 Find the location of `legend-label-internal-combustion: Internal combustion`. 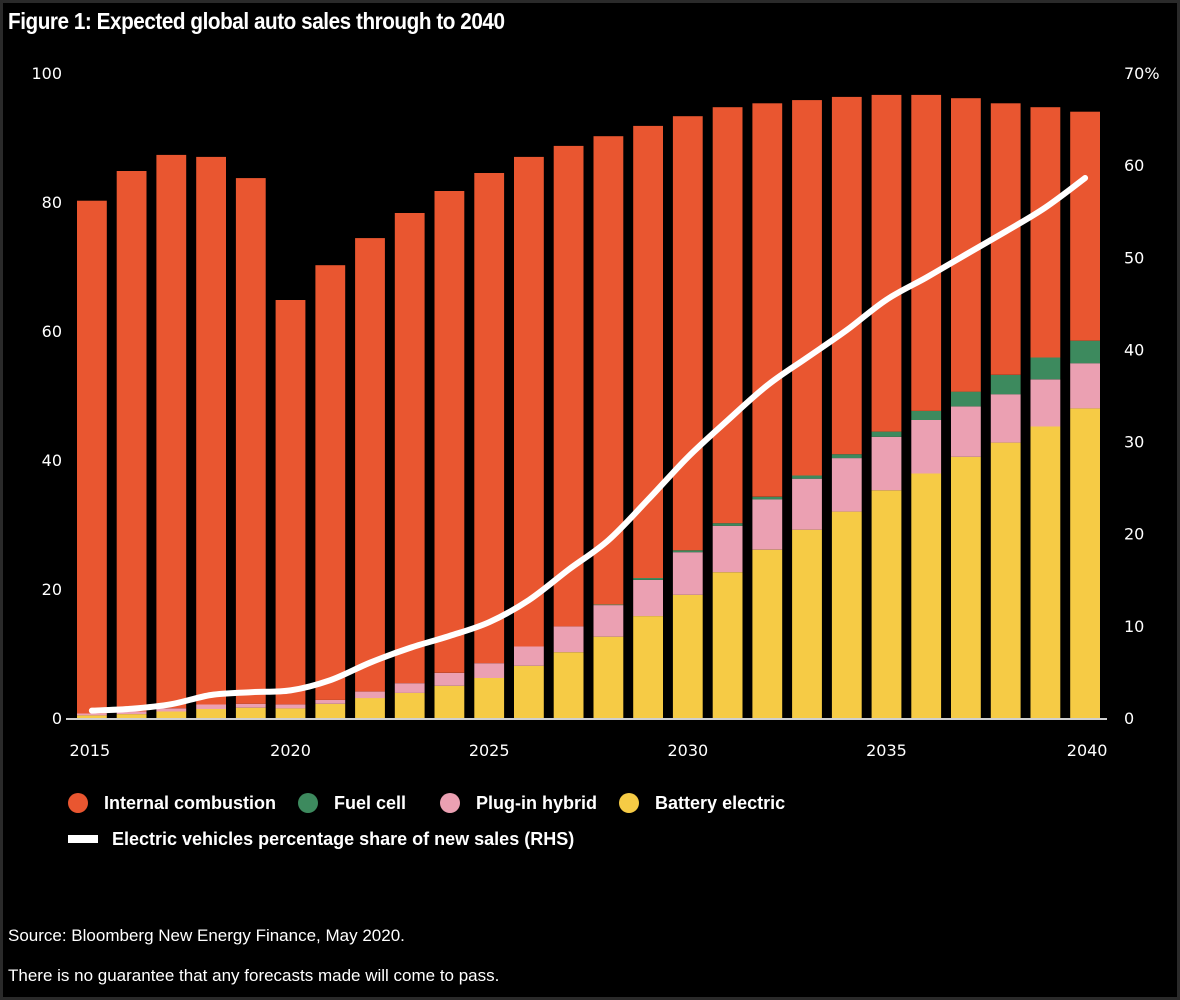

legend-label-internal-combustion: Internal combustion is located at coordinates (190, 802).